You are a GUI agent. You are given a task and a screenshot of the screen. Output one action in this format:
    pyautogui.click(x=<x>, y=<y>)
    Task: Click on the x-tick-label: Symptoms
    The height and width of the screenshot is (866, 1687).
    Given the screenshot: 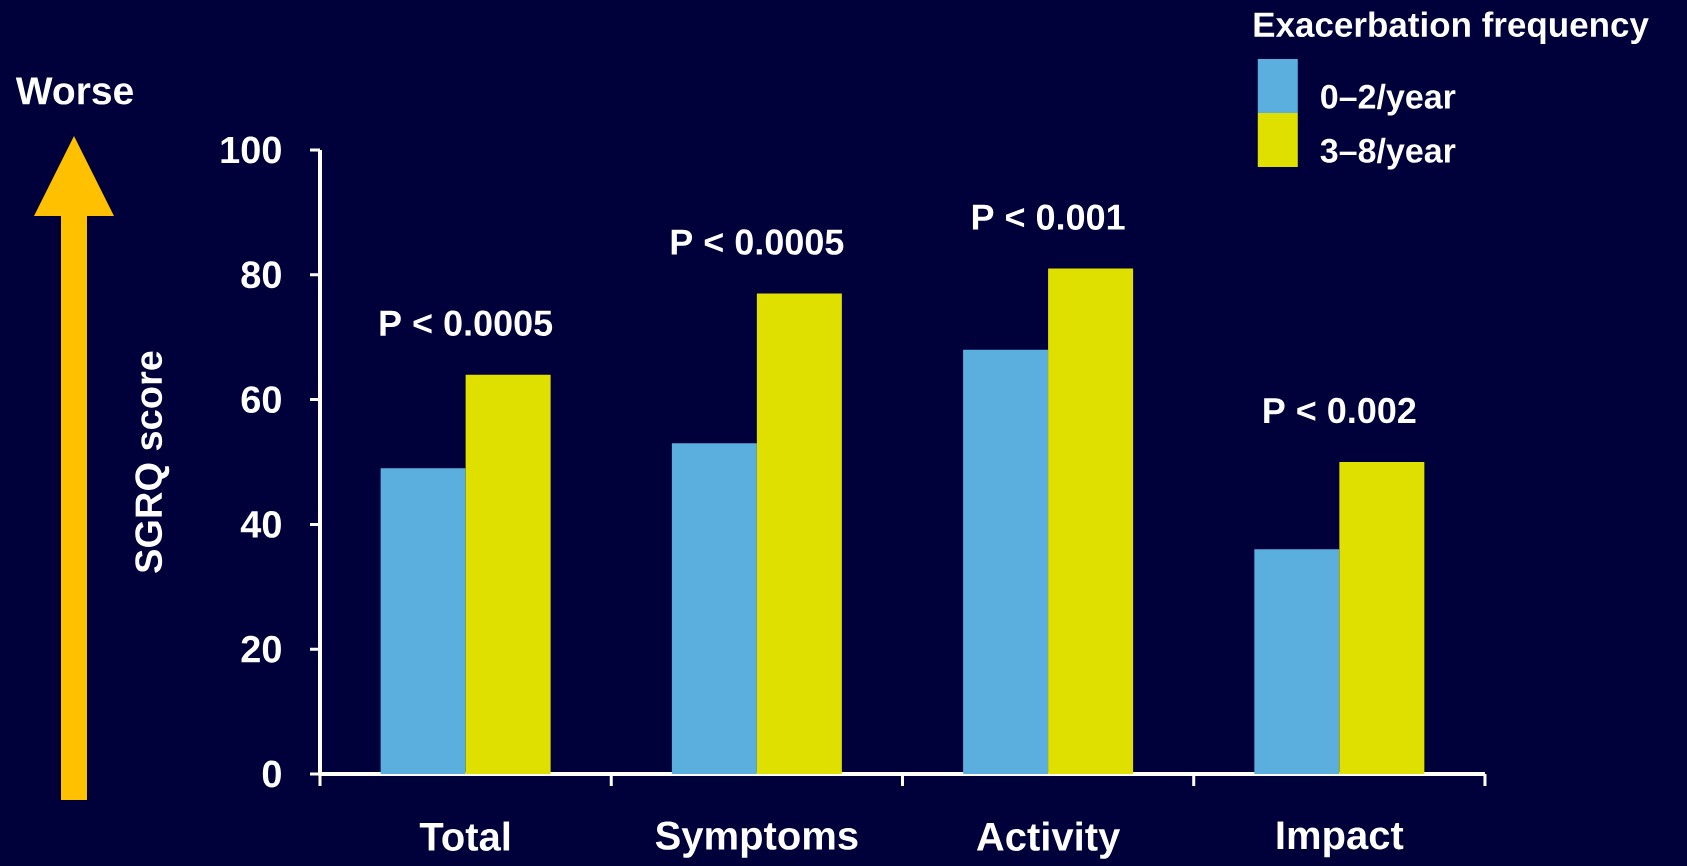 What is the action you would take?
    pyautogui.click(x=756, y=839)
    